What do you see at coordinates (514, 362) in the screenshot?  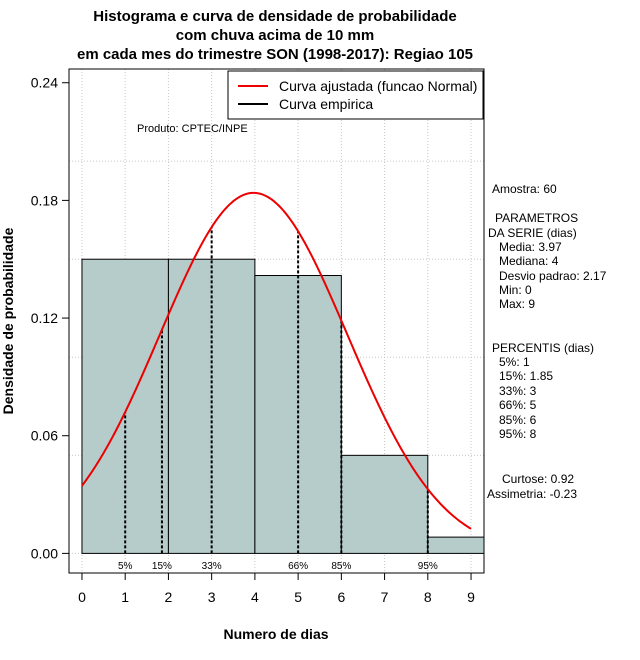 I see `percentile-5: 5%: 1` at bounding box center [514, 362].